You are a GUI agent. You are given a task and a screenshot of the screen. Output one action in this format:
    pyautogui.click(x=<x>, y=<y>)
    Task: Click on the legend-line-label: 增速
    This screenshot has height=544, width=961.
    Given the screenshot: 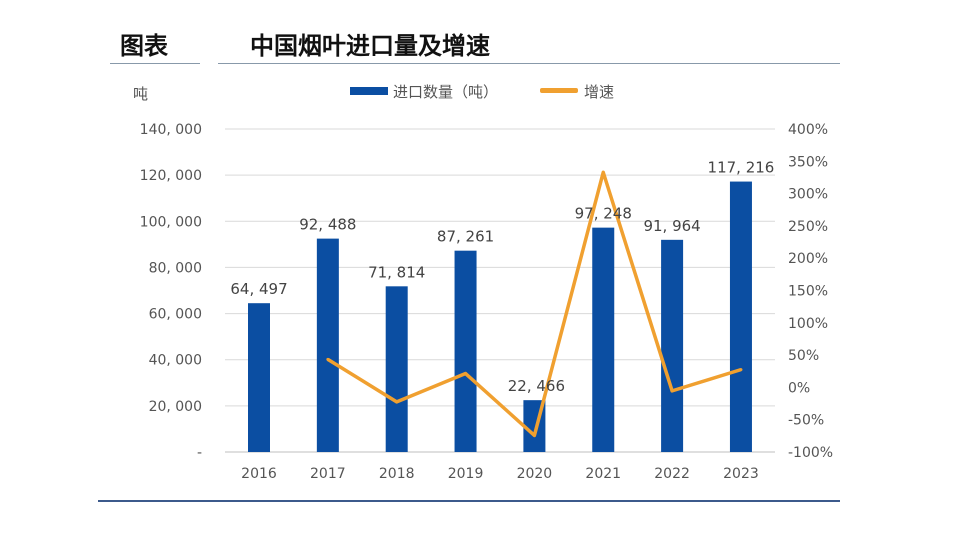 What is the action you would take?
    pyautogui.click(x=599, y=92)
    